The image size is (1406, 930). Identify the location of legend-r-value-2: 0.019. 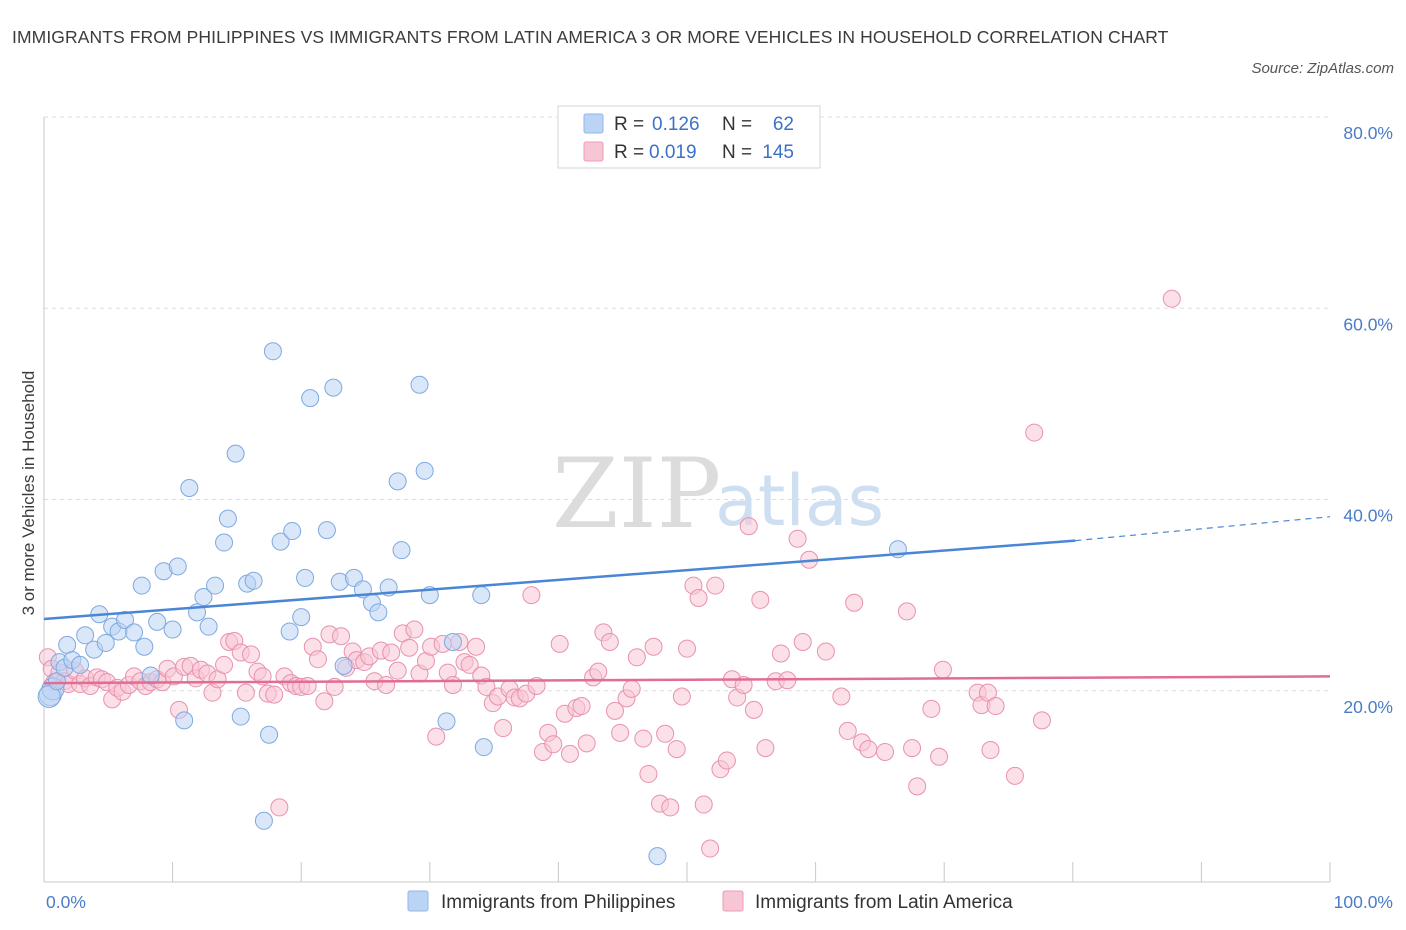
(673, 152).